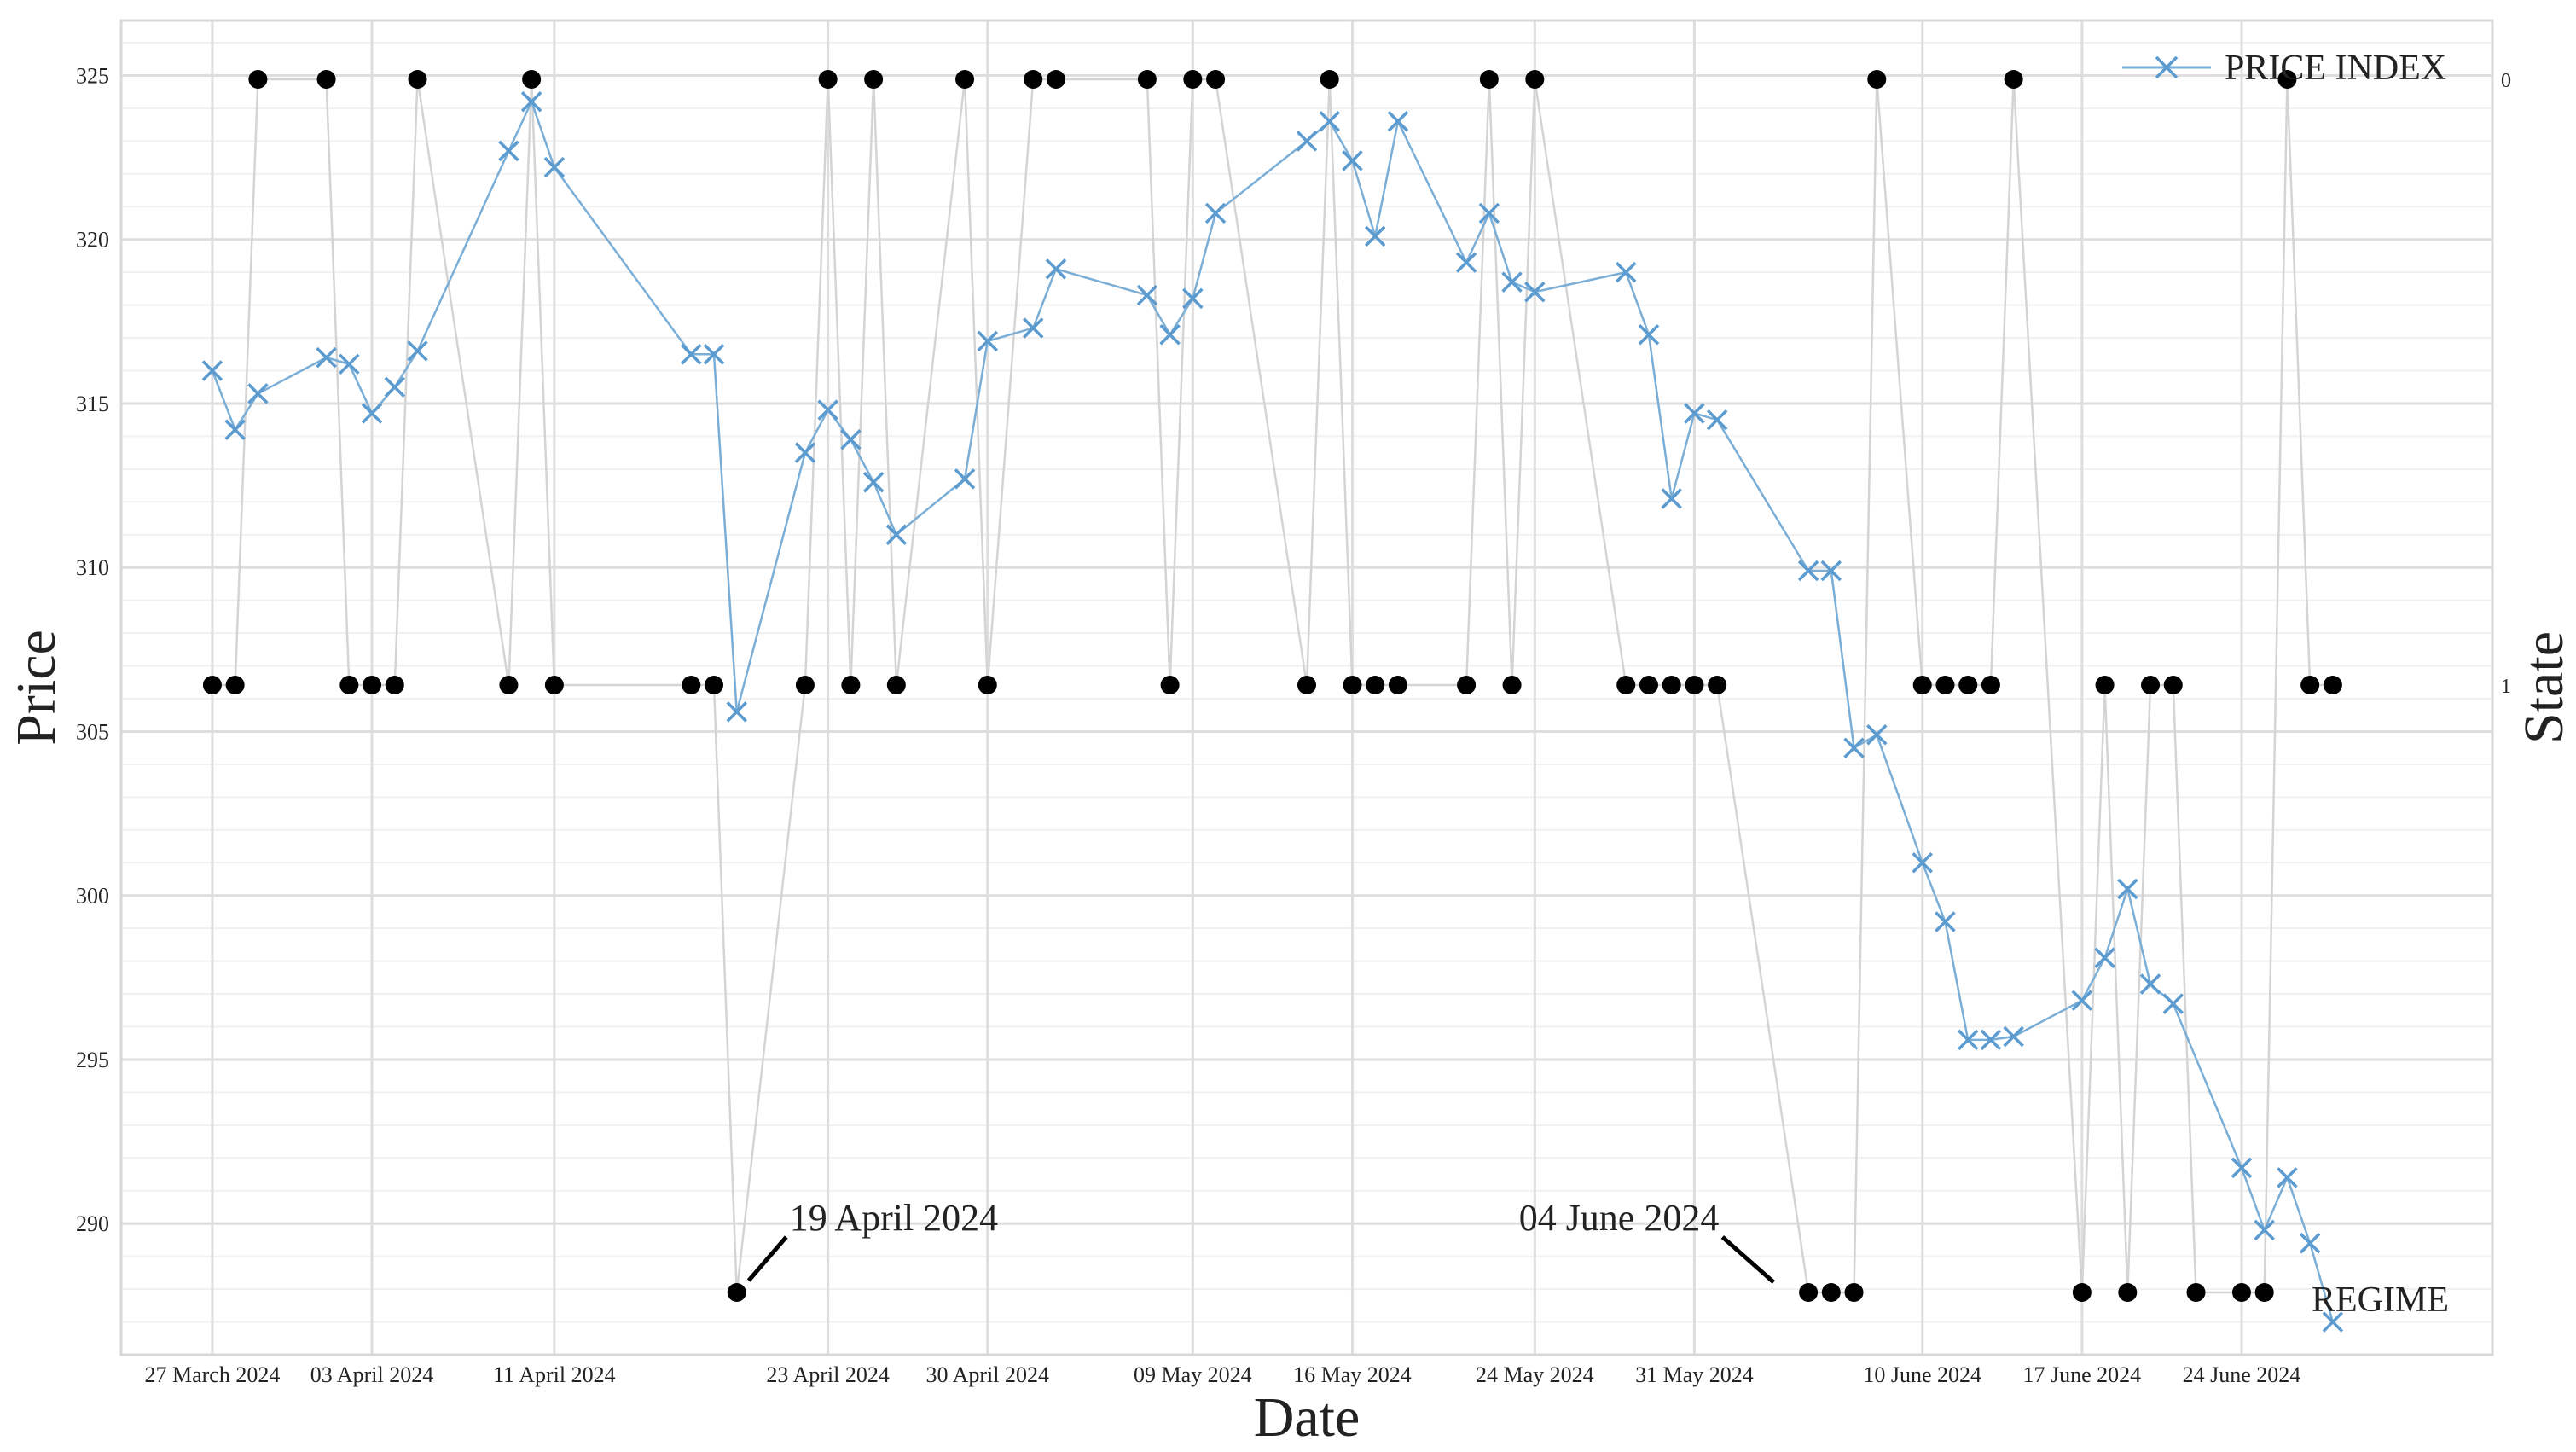 Image resolution: width=2576 pixels, height=1452 pixels. What do you see at coordinates (2242, 1374) in the screenshot?
I see `x-tick-label: 24 June 2024` at bounding box center [2242, 1374].